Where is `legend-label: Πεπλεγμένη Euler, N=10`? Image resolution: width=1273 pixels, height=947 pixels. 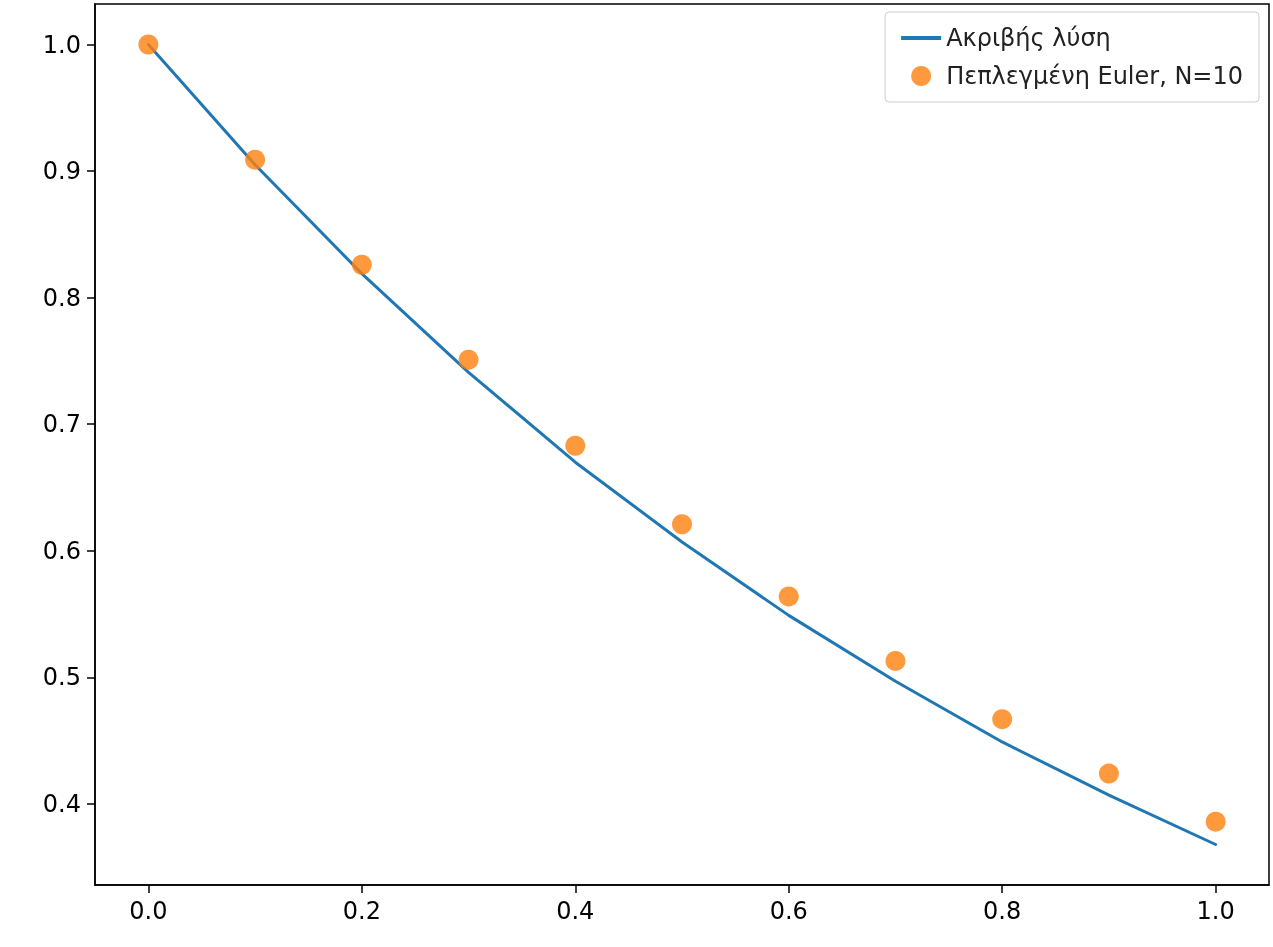
legend-label: Πεπλεγμένη Euler, N=10 is located at coordinates (1094, 76).